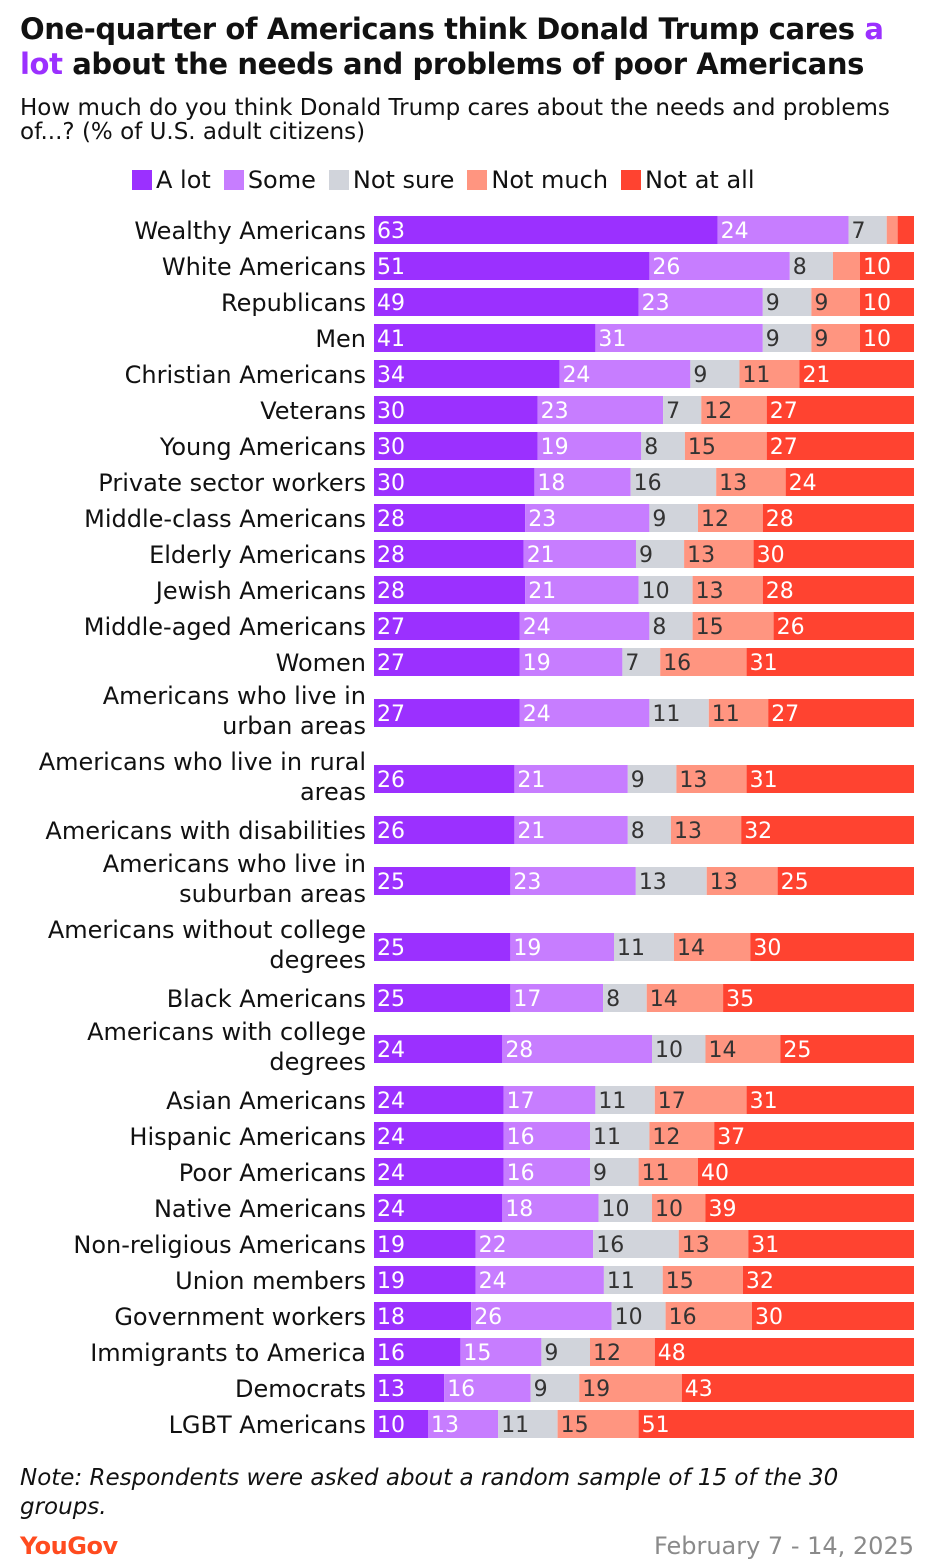 The width and height of the screenshot is (928, 1566). Describe the element at coordinates (521, 1173) in the screenshot. I see `value-label: 16` at that location.